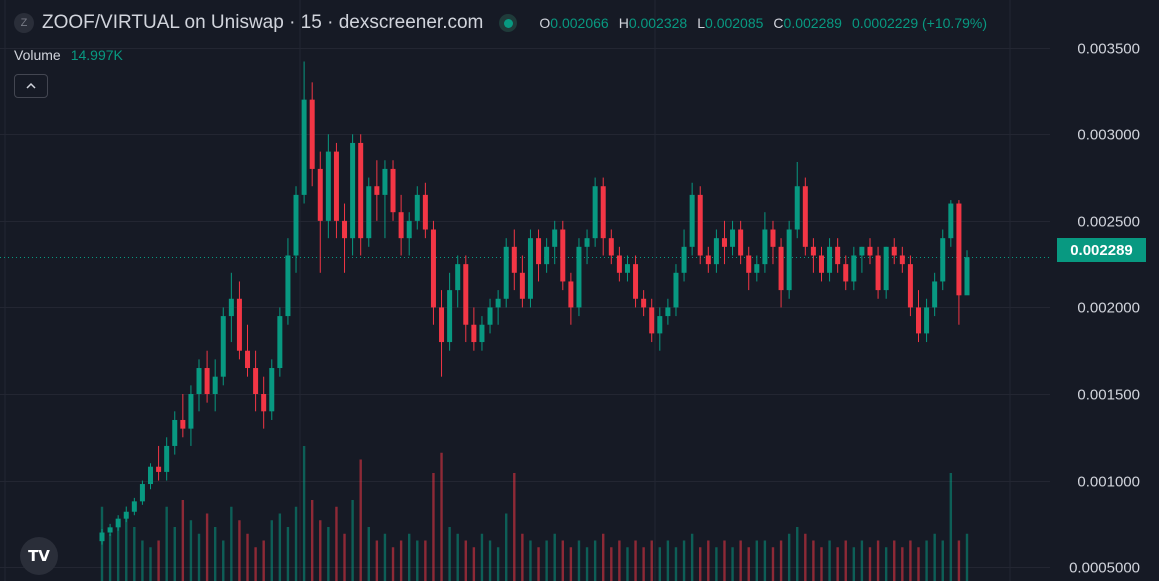  I want to click on collapse-legend-button, so click(31, 86).